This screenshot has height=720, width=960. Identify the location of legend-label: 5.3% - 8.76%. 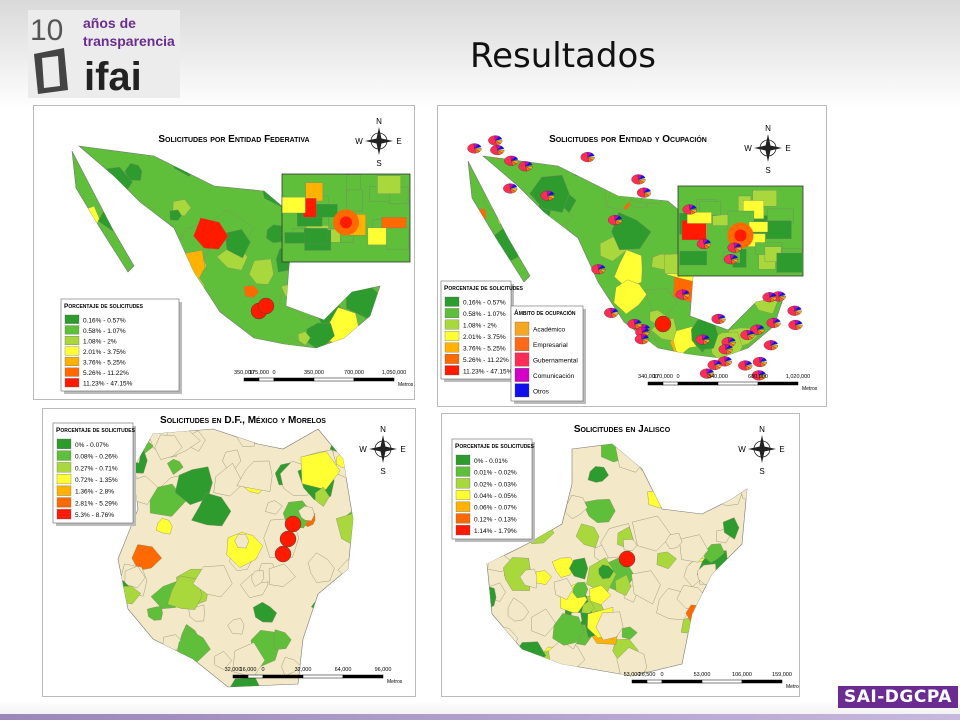
(94, 515).